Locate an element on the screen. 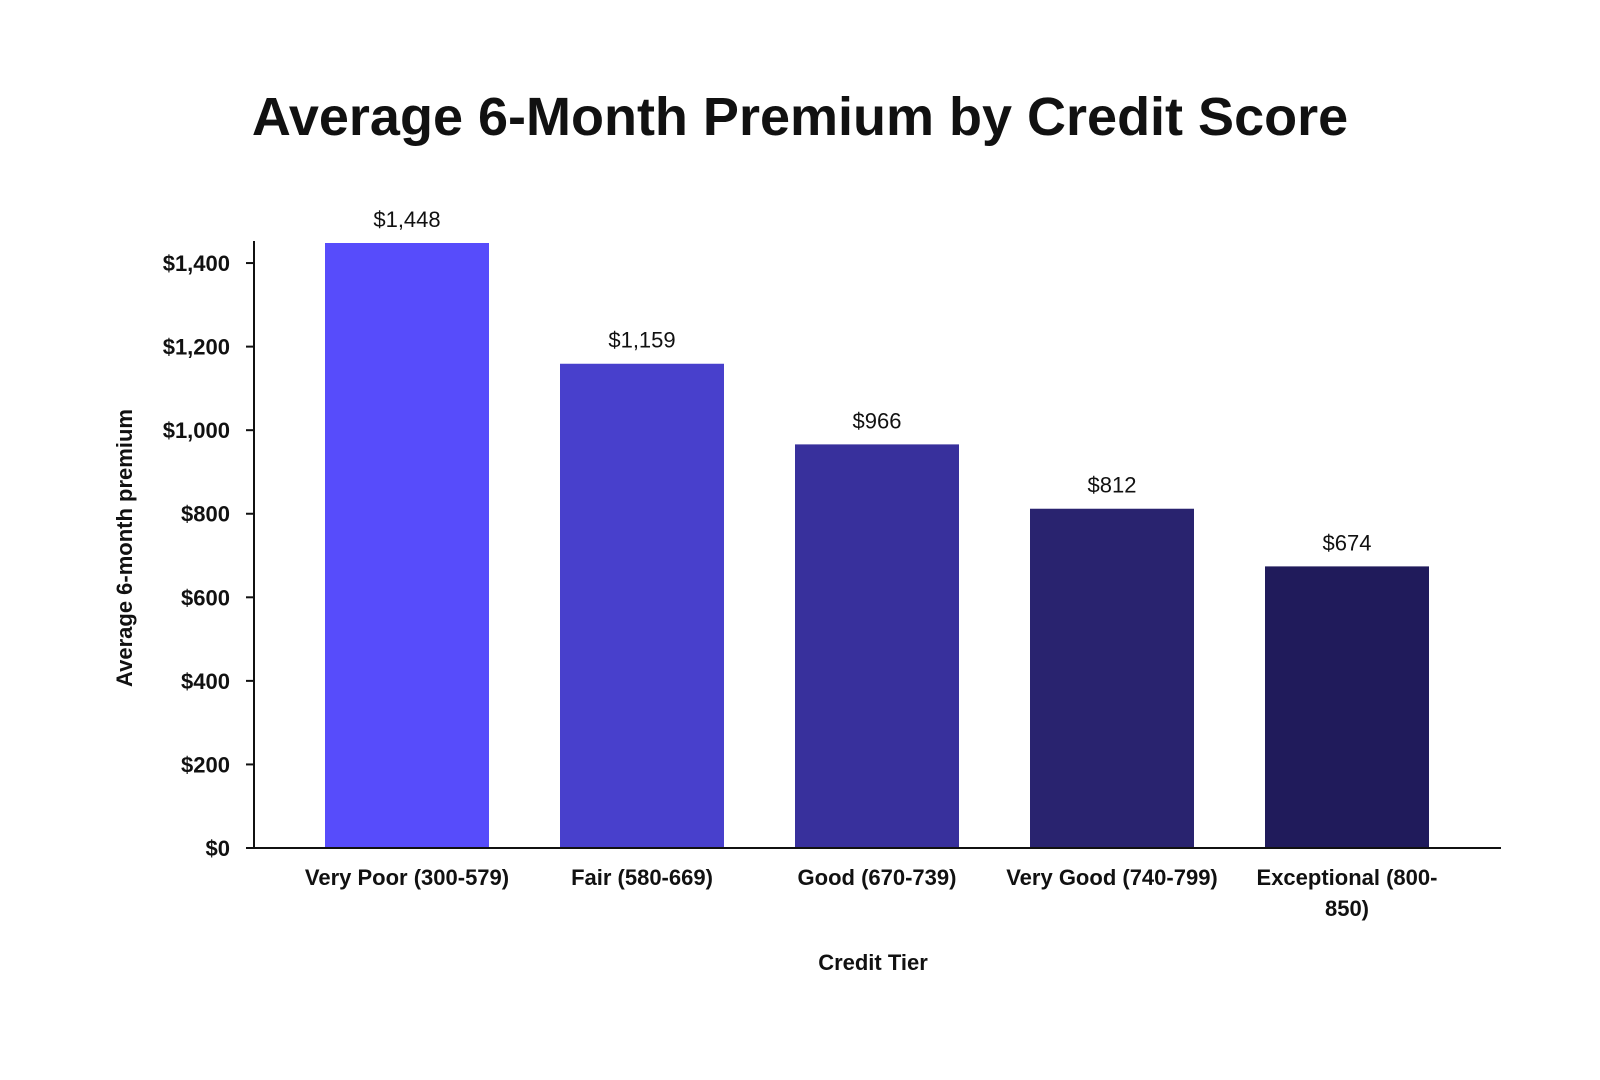 The width and height of the screenshot is (1600, 1080). x-category-label: Very Poor (300-579) is located at coordinates (407, 877).